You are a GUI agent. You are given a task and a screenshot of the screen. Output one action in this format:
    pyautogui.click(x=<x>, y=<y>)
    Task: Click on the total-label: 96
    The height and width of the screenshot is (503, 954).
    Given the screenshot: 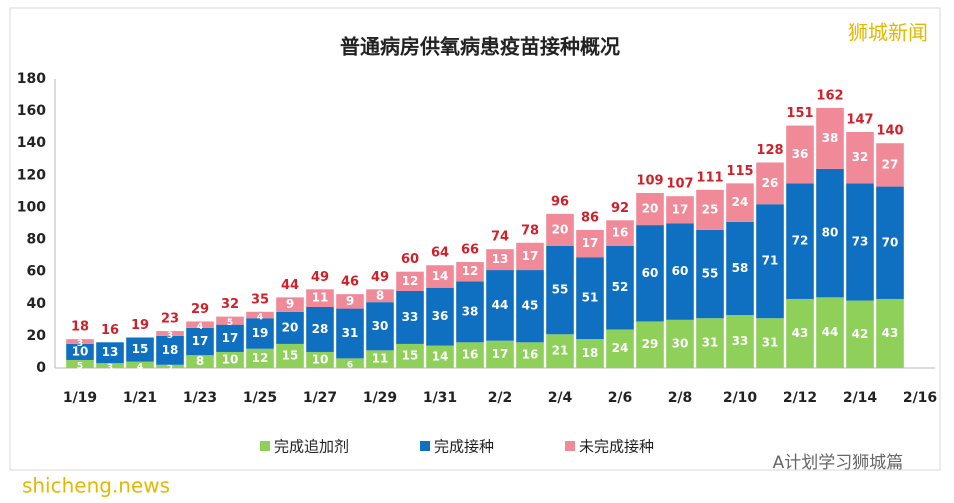 What is the action you would take?
    pyautogui.click(x=560, y=201)
    